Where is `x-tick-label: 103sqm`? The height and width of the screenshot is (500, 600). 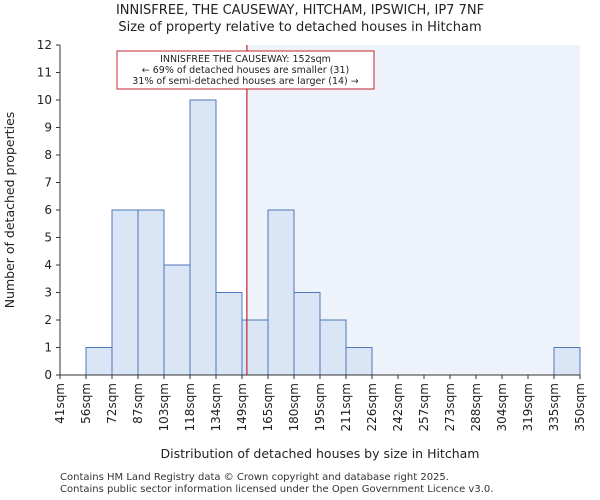 x-tick-label: 103sqm is located at coordinates (164, 407).